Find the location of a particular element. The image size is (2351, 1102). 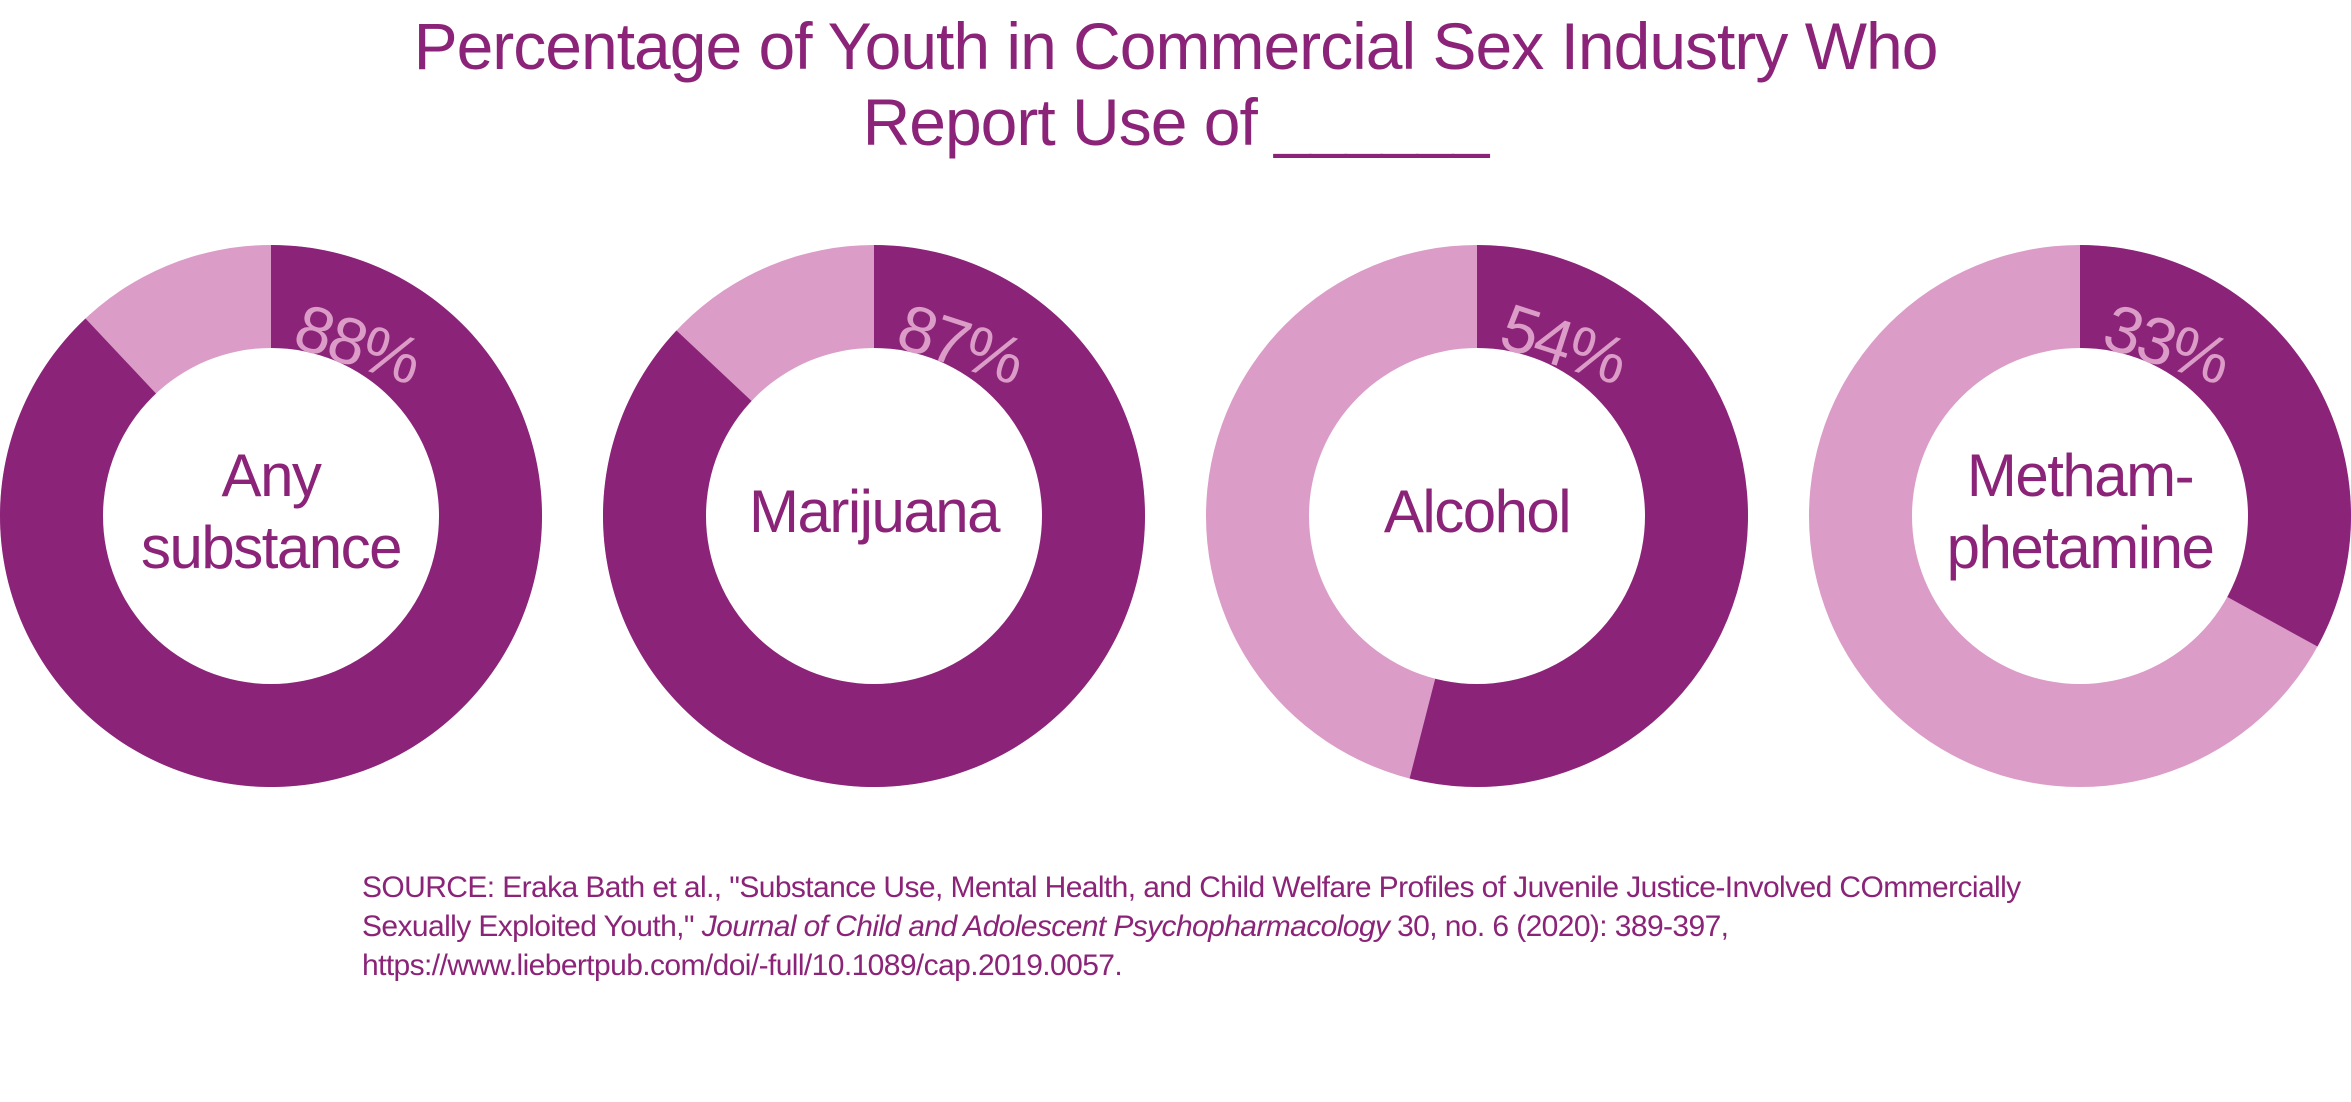

donut-category-label: Metham- is located at coordinates (2080, 475).